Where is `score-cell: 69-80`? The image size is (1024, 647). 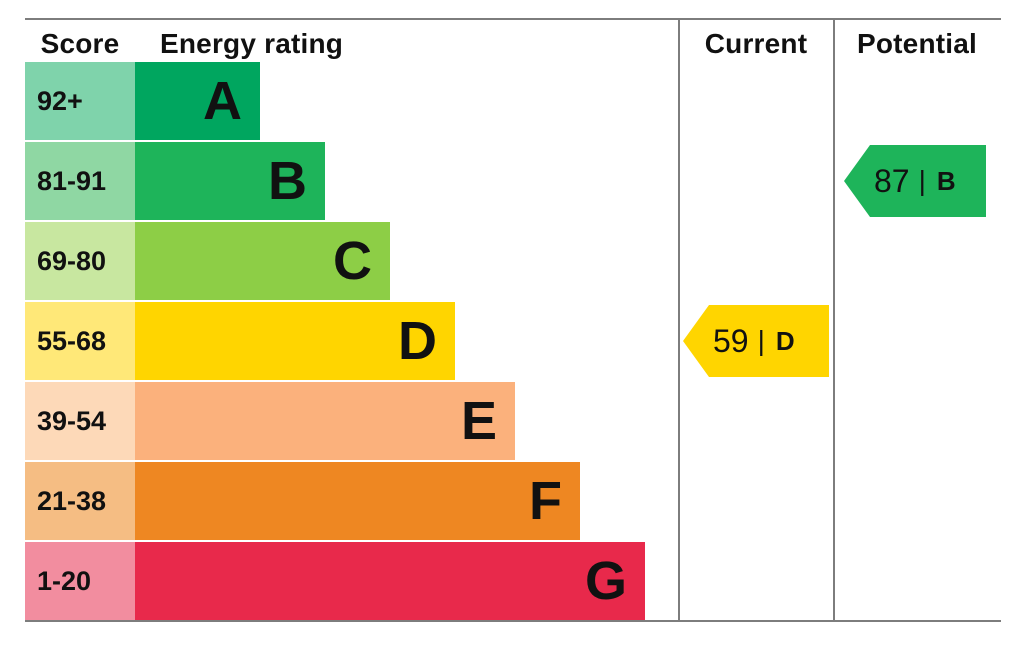 score-cell: 69-80 is located at coordinates (80, 261).